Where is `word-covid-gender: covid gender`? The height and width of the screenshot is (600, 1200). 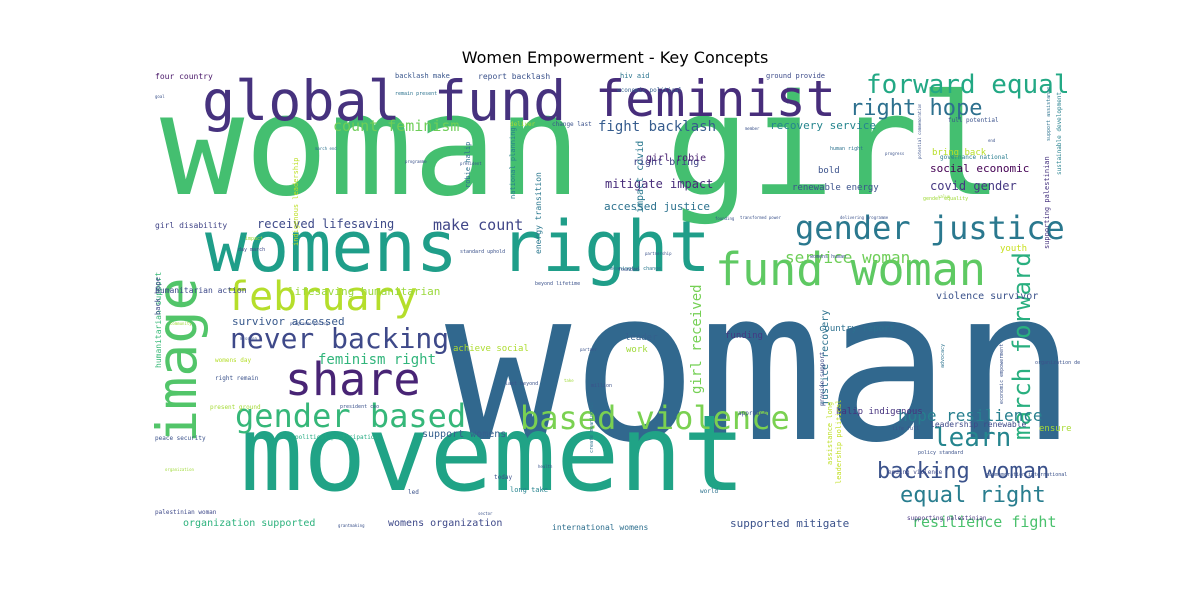
word-covid-gender: covid gender is located at coordinates (973, 186).